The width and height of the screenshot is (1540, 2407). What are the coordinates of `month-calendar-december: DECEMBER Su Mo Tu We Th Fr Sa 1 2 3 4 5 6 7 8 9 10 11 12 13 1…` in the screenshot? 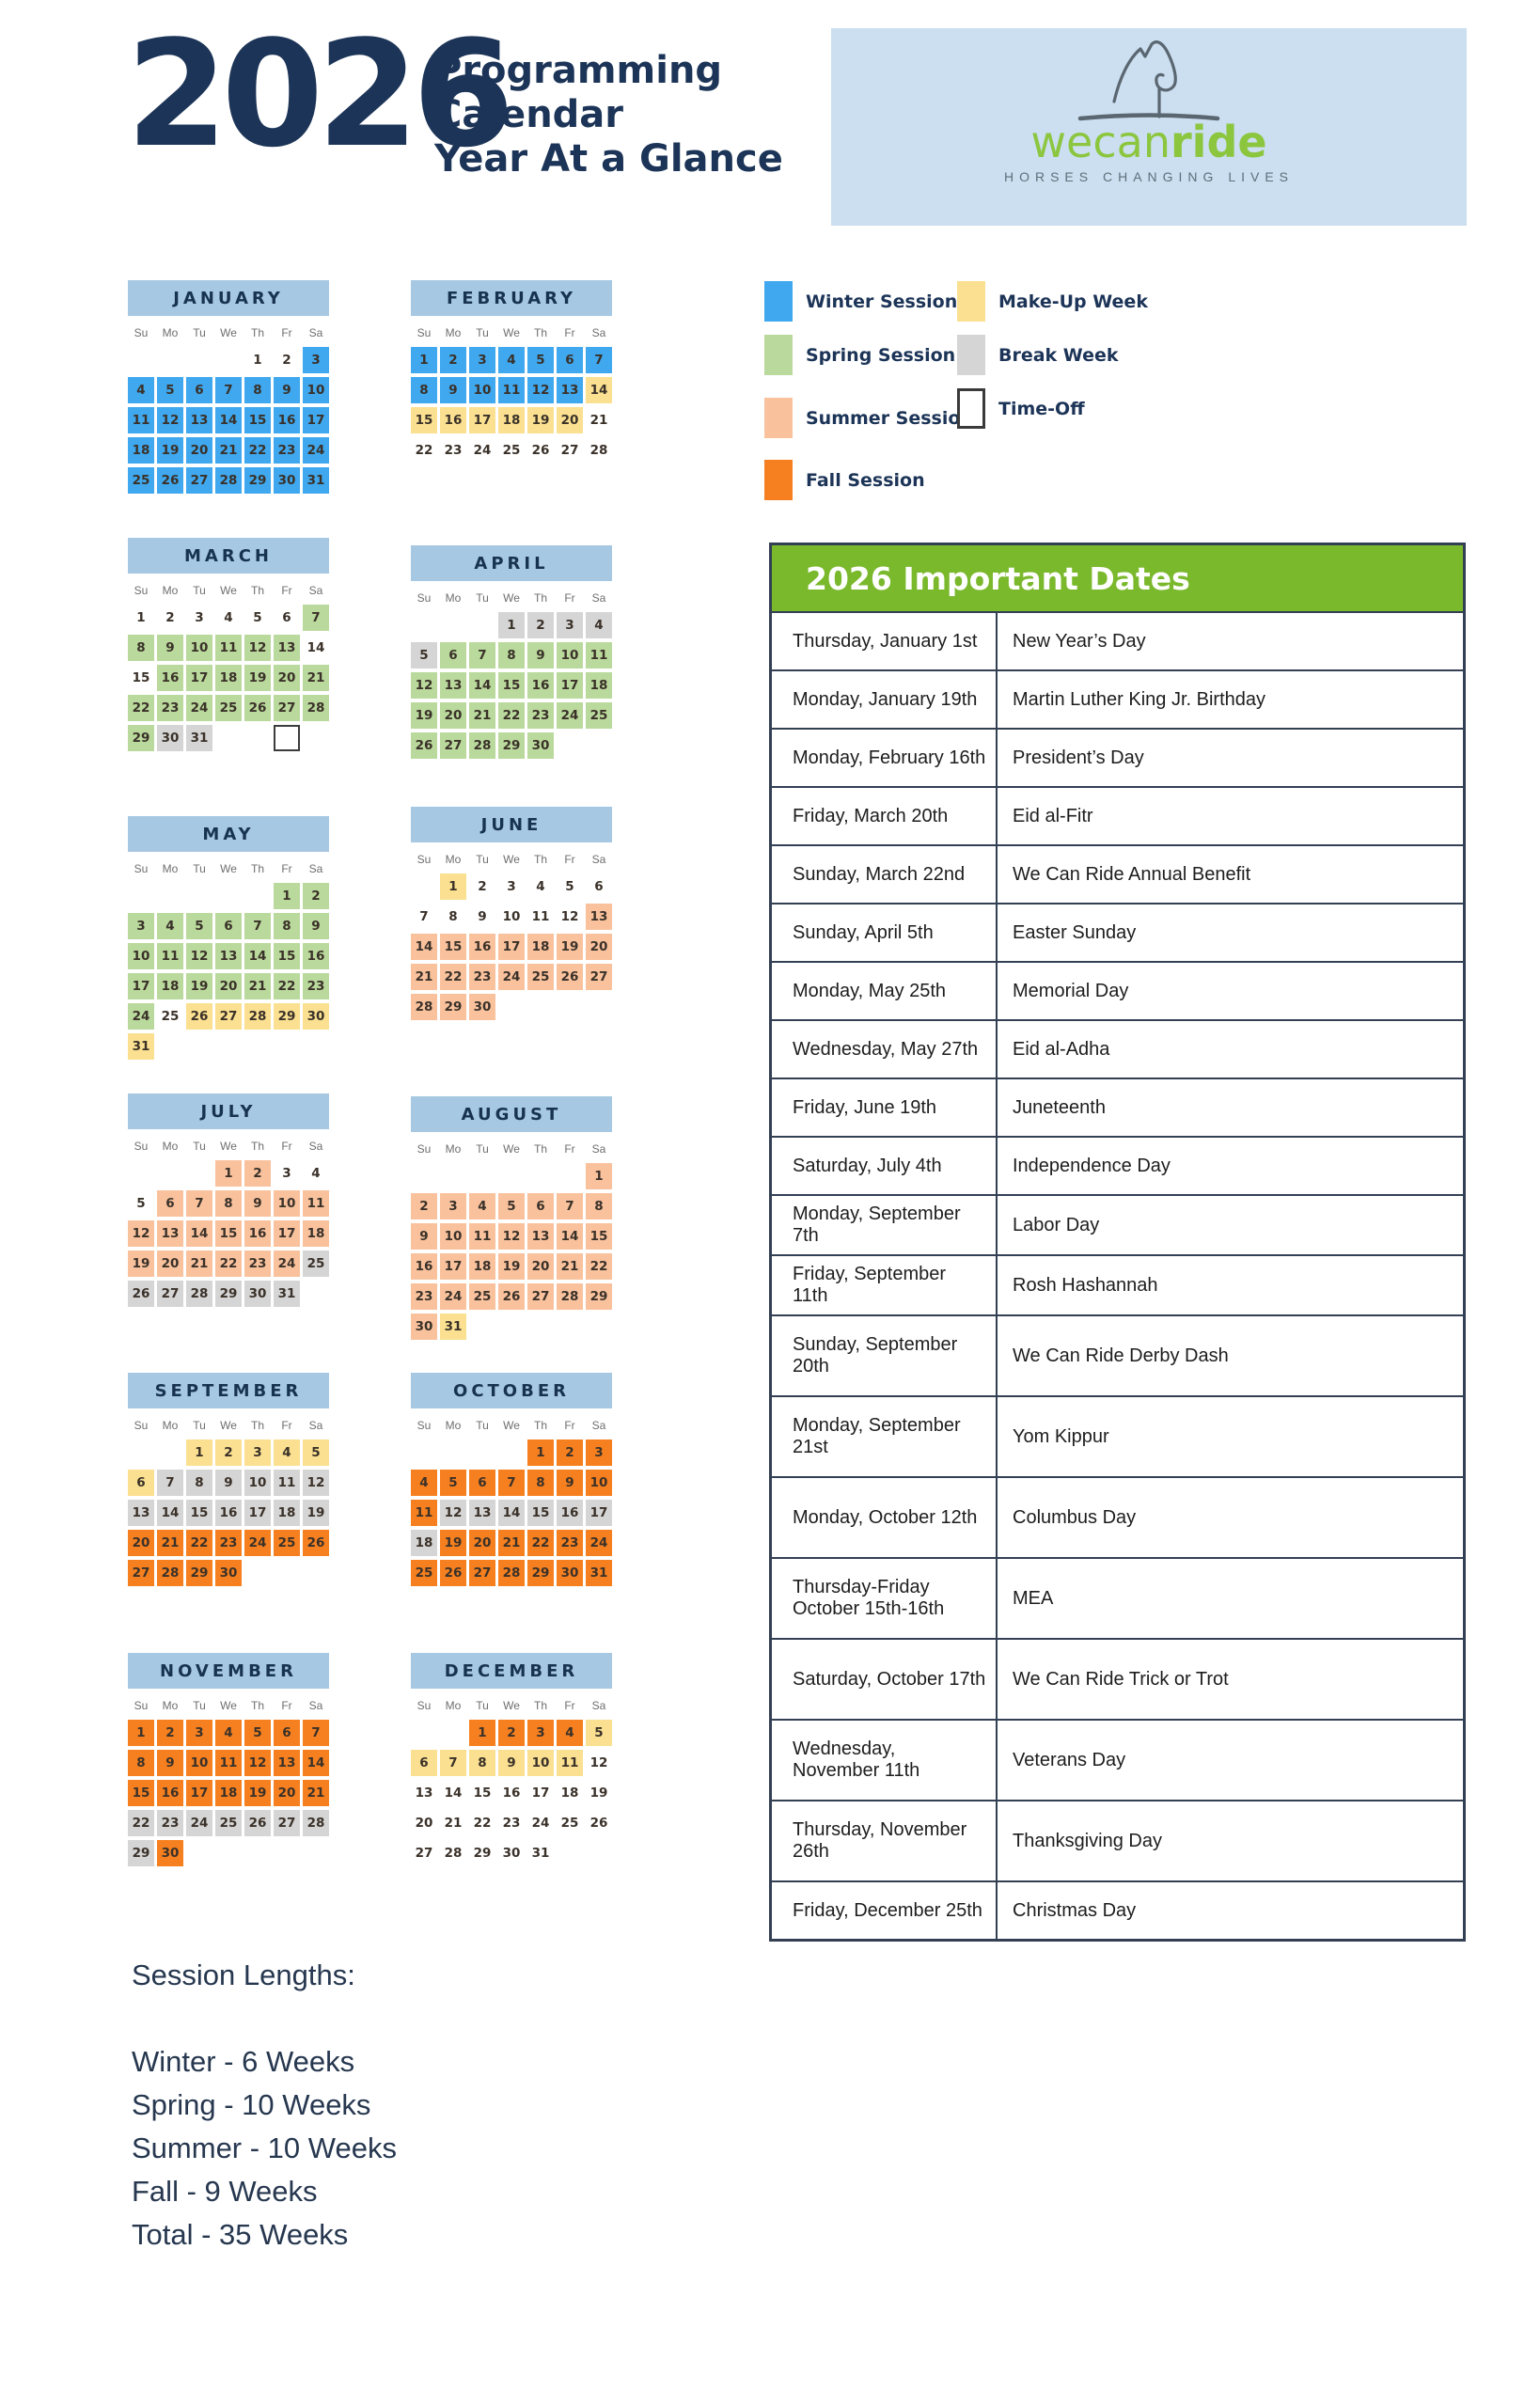 It's located at (512, 1759).